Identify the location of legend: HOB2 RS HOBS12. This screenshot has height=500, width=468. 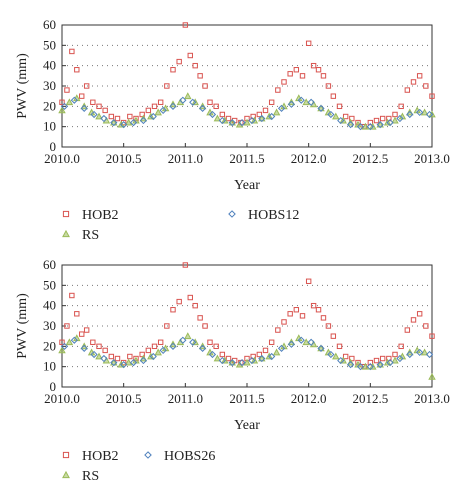
(180, 225).